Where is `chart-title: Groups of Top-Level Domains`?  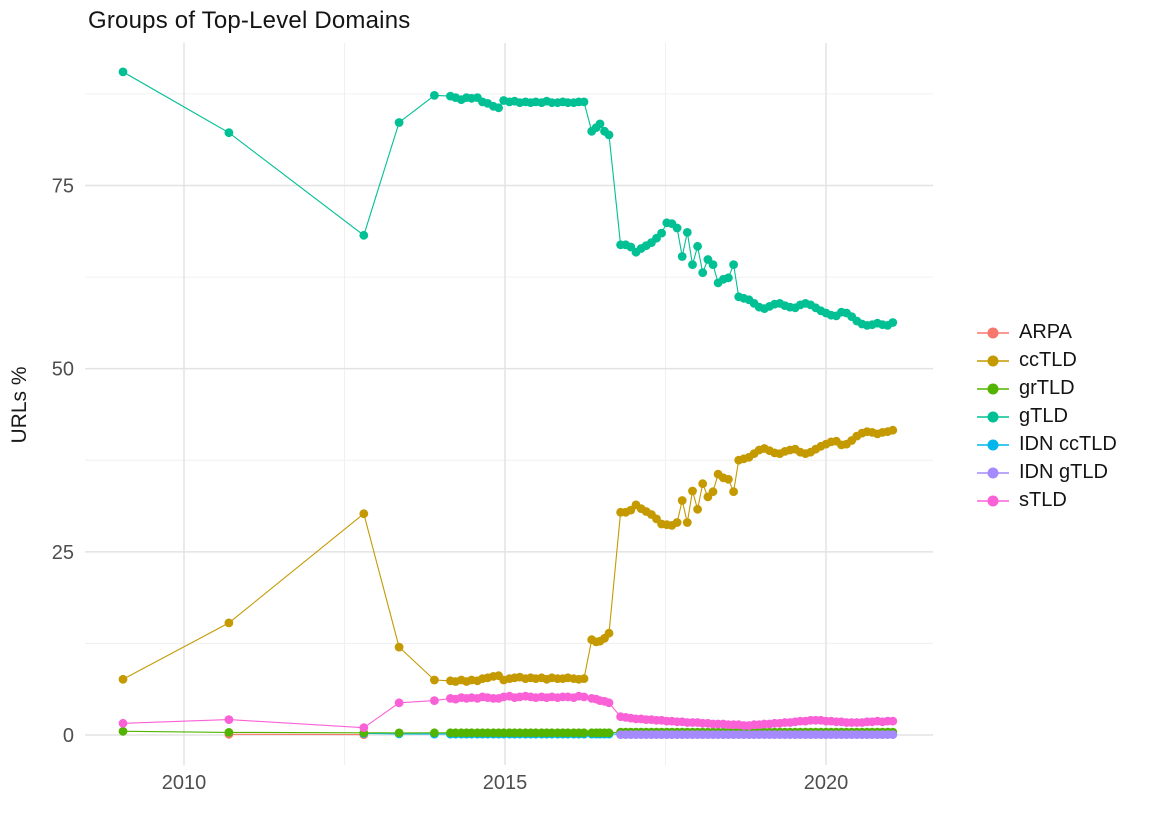 chart-title: Groups of Top-Level Domains is located at coordinates (249, 20).